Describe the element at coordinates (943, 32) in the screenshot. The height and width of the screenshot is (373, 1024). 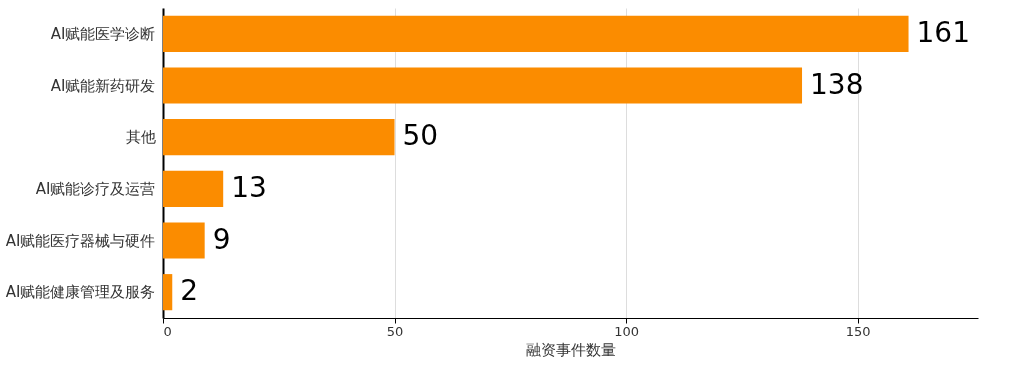
I see `data-label: 161` at that location.